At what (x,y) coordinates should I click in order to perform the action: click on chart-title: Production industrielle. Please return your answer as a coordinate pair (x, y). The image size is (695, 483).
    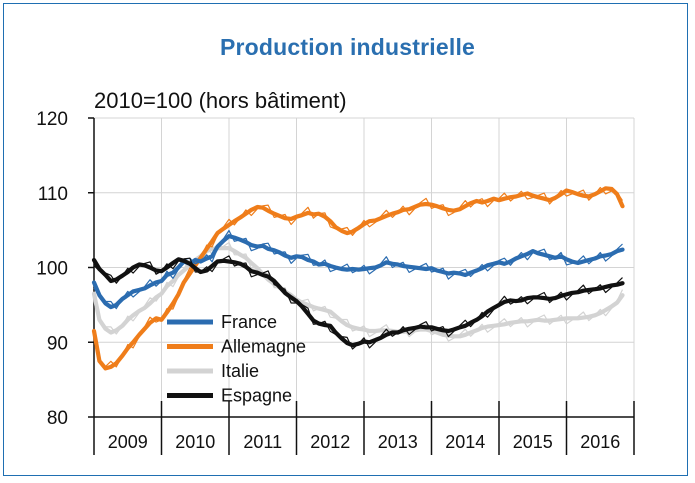
    Looking at the image, I should click on (347, 47).